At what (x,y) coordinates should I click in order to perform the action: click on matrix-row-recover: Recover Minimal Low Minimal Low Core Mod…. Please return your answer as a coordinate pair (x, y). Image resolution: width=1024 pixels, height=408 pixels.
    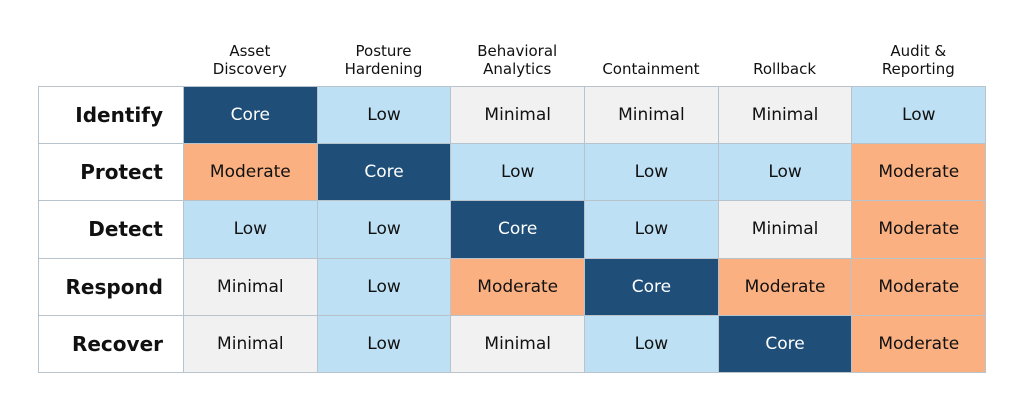
    Looking at the image, I should click on (513, 344).